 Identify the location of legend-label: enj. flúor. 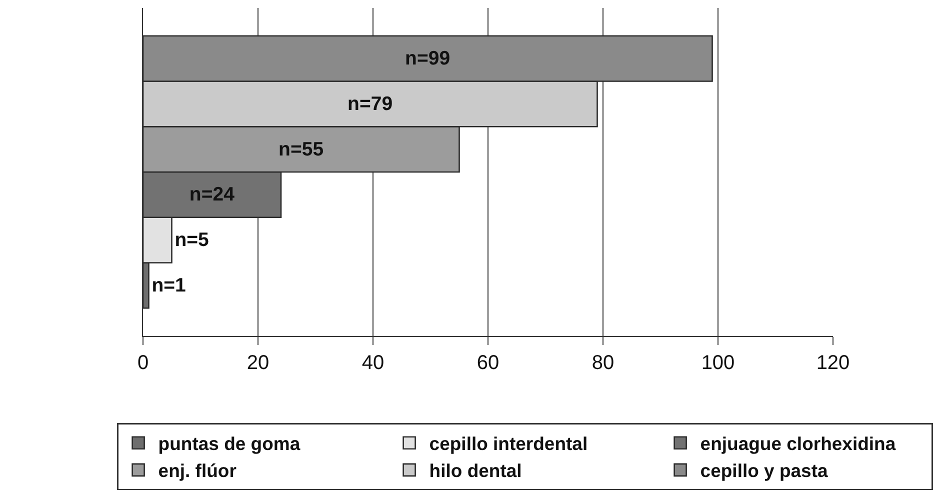
(197, 471).